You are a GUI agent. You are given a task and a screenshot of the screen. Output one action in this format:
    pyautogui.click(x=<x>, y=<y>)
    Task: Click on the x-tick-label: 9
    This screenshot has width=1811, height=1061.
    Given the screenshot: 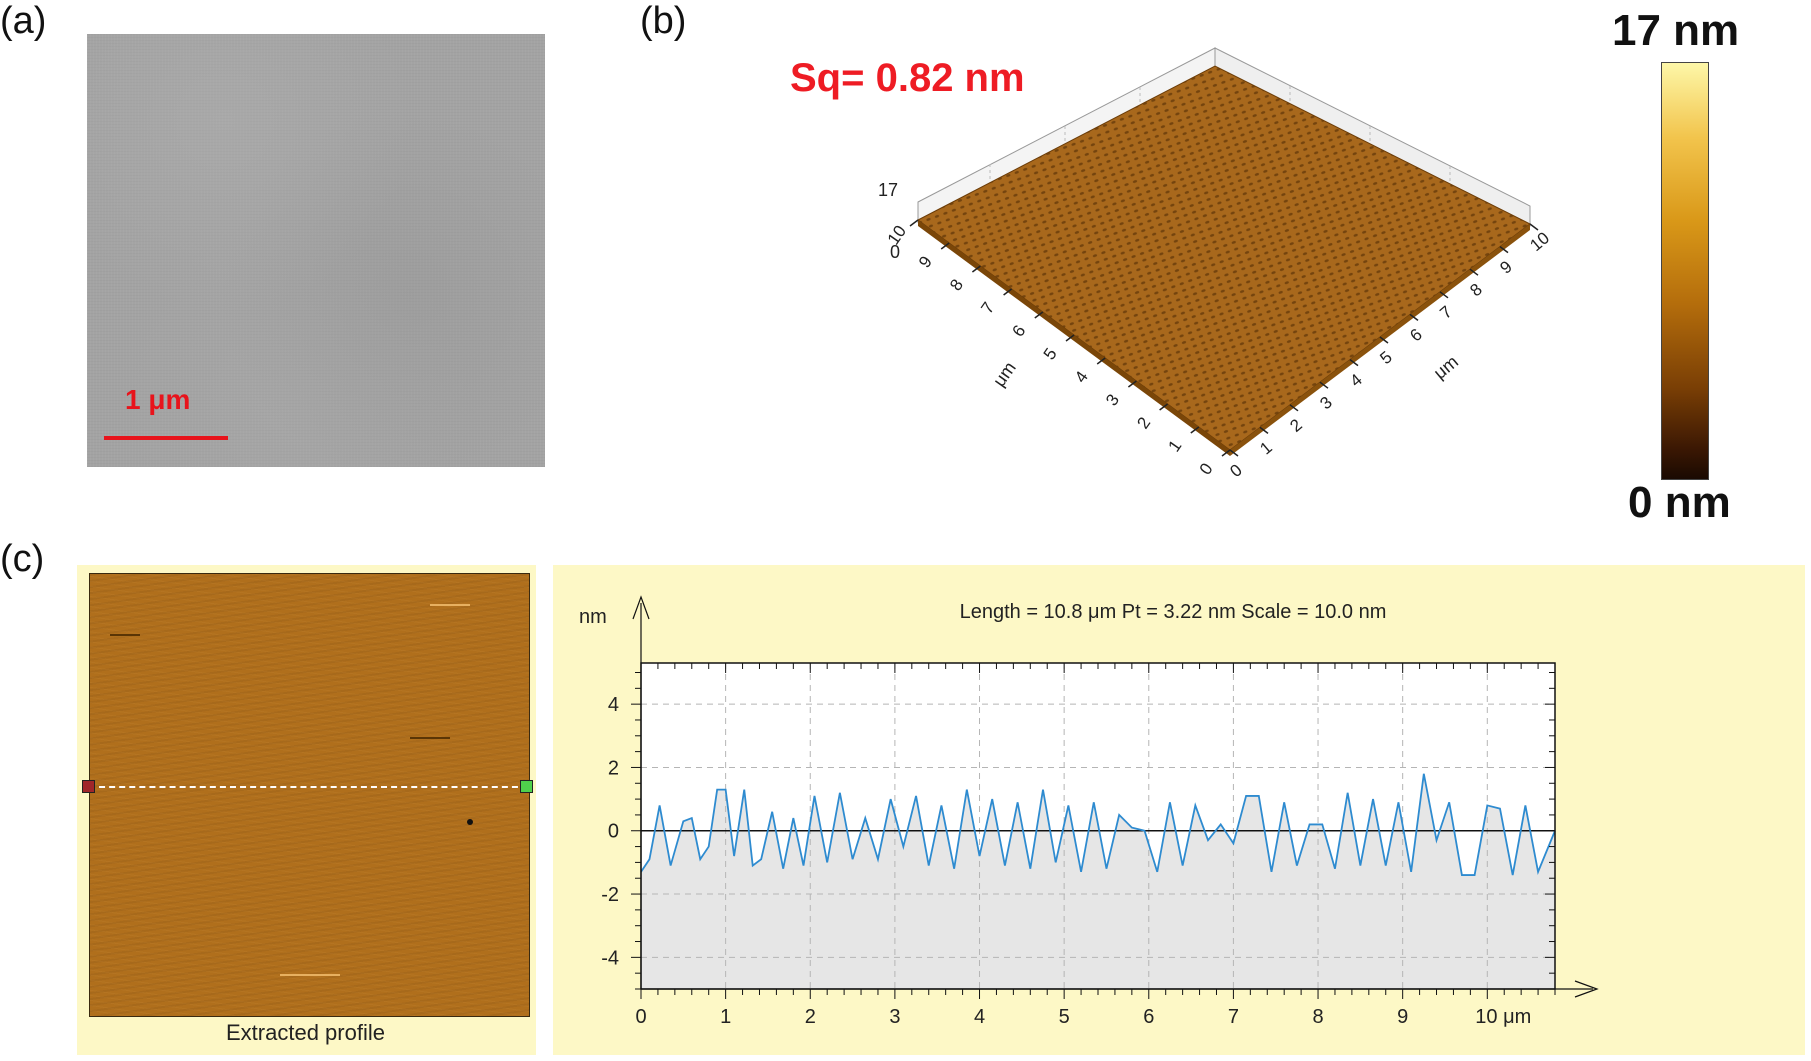 What is the action you would take?
    pyautogui.click(x=1402, y=1017)
    